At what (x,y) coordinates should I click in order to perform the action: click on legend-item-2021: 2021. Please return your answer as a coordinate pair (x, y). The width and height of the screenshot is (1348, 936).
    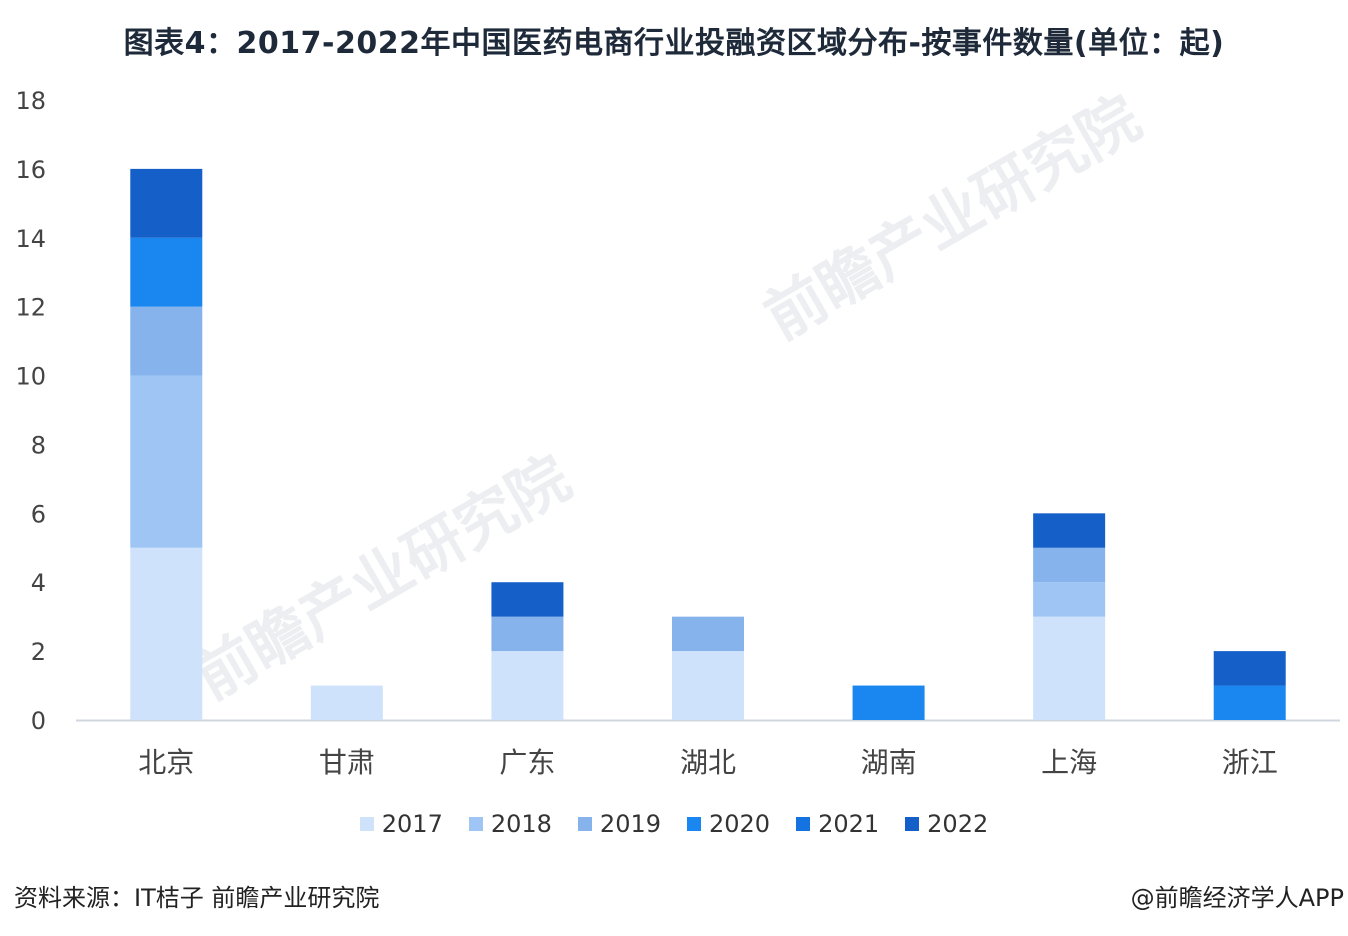
    Looking at the image, I should click on (837, 824).